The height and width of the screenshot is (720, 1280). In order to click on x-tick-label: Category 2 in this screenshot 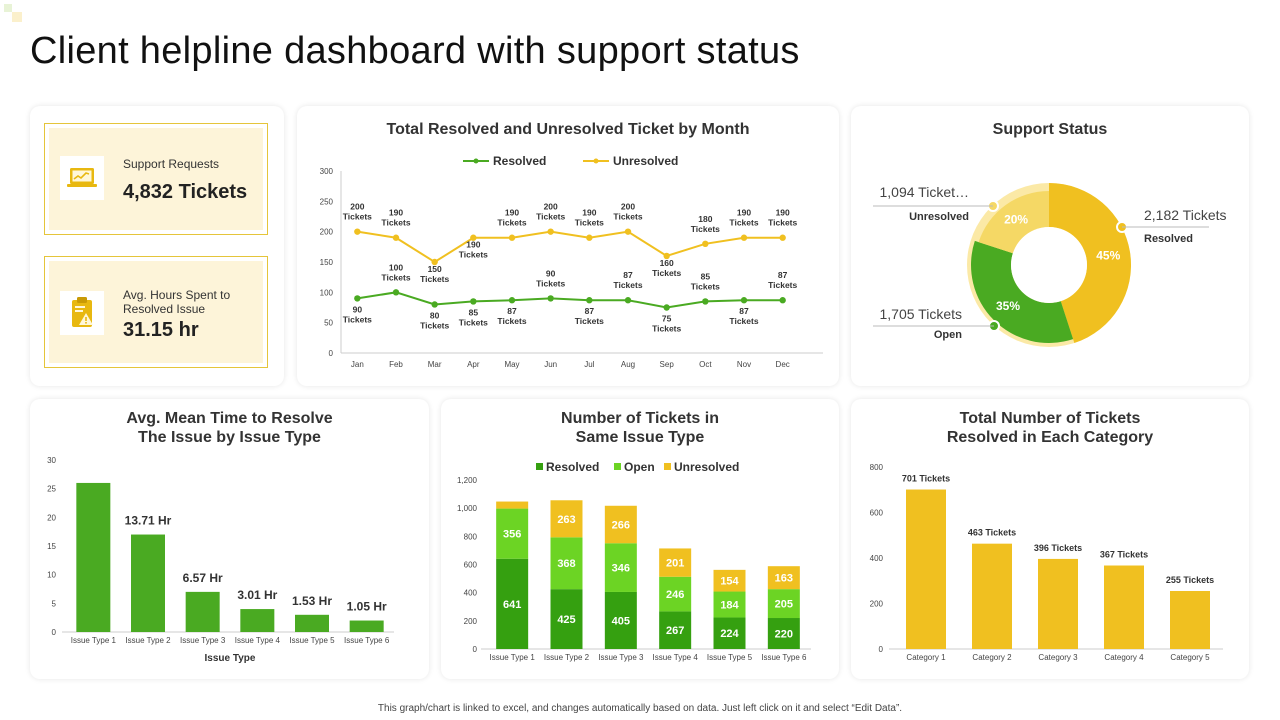, I will do `click(992, 657)`.